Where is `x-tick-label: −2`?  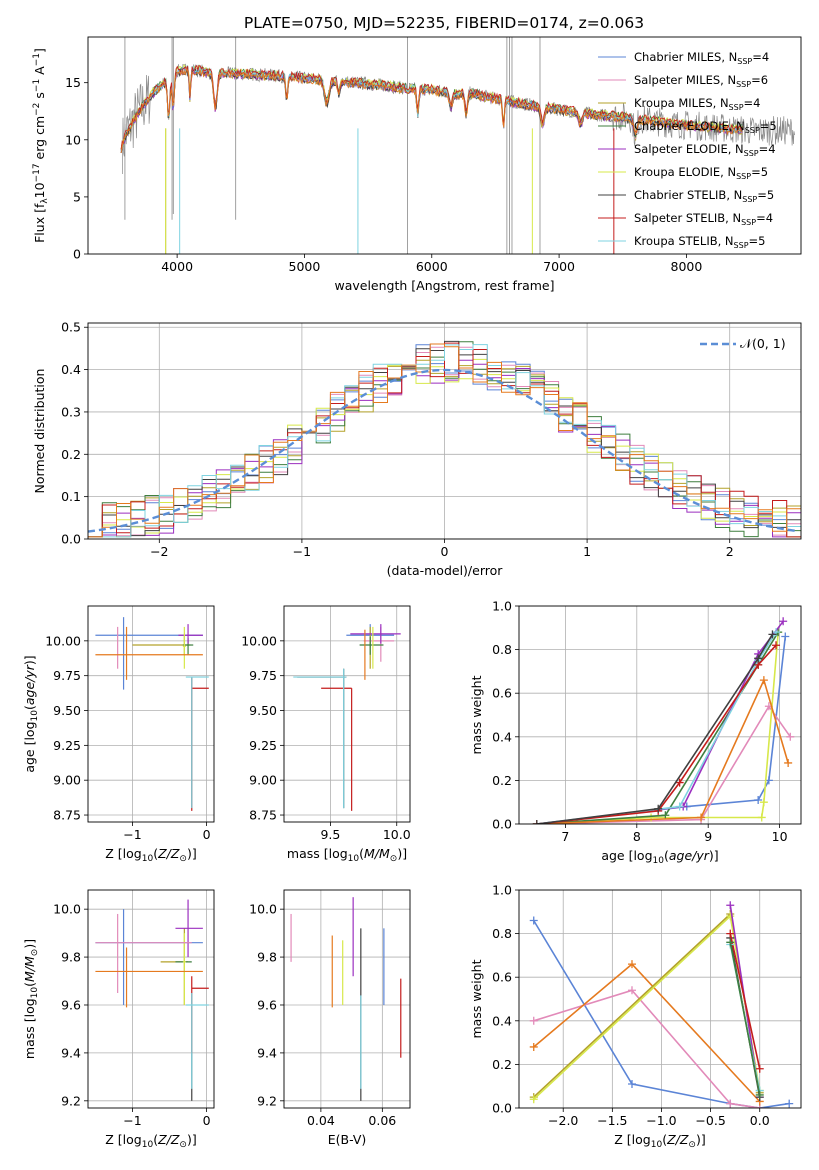 x-tick-label: −2 is located at coordinates (159, 551).